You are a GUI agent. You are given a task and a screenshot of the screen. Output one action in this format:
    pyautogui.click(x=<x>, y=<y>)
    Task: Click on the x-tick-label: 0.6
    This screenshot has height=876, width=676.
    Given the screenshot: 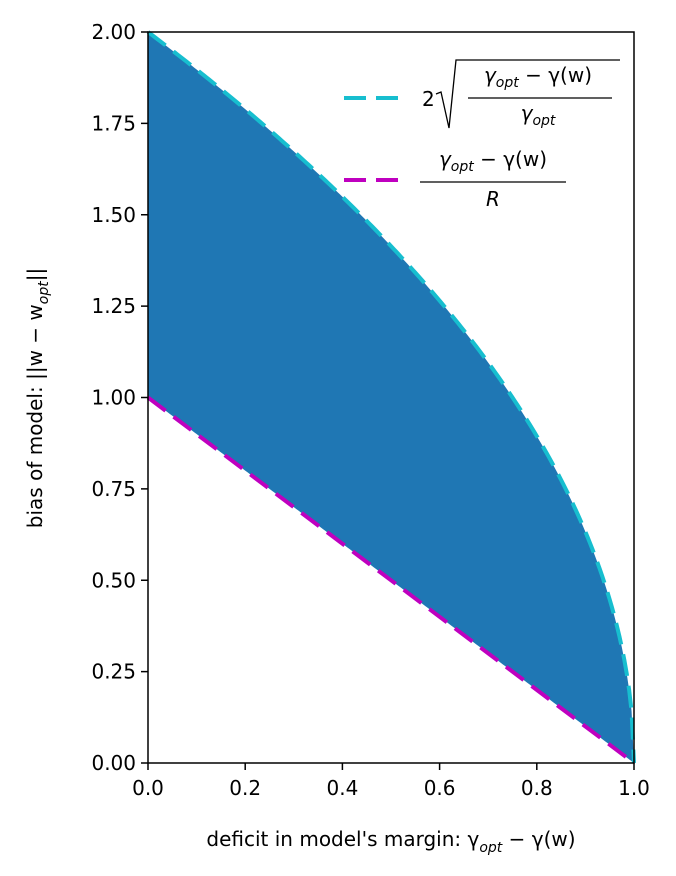 What is the action you would take?
    pyautogui.click(x=440, y=788)
    